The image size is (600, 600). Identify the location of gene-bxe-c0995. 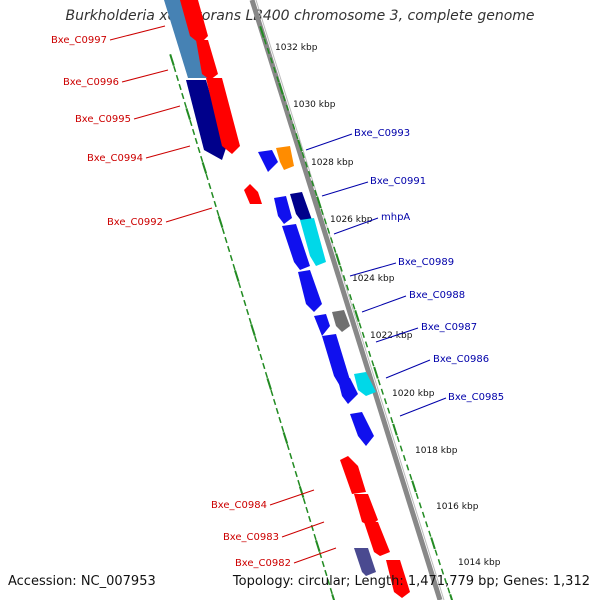
(206, 120).